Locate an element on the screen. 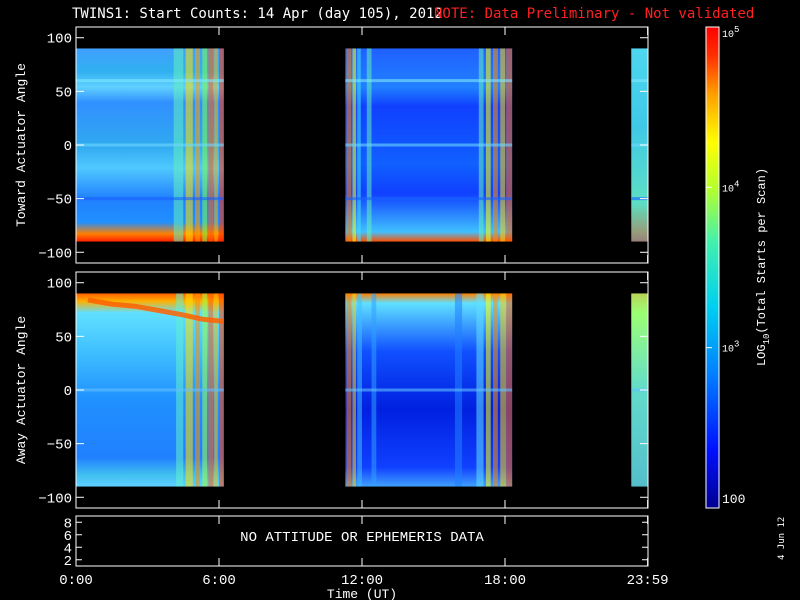 This screenshot has height=600, width=800. x-tick-label: 12:00 is located at coordinates (362, 581).